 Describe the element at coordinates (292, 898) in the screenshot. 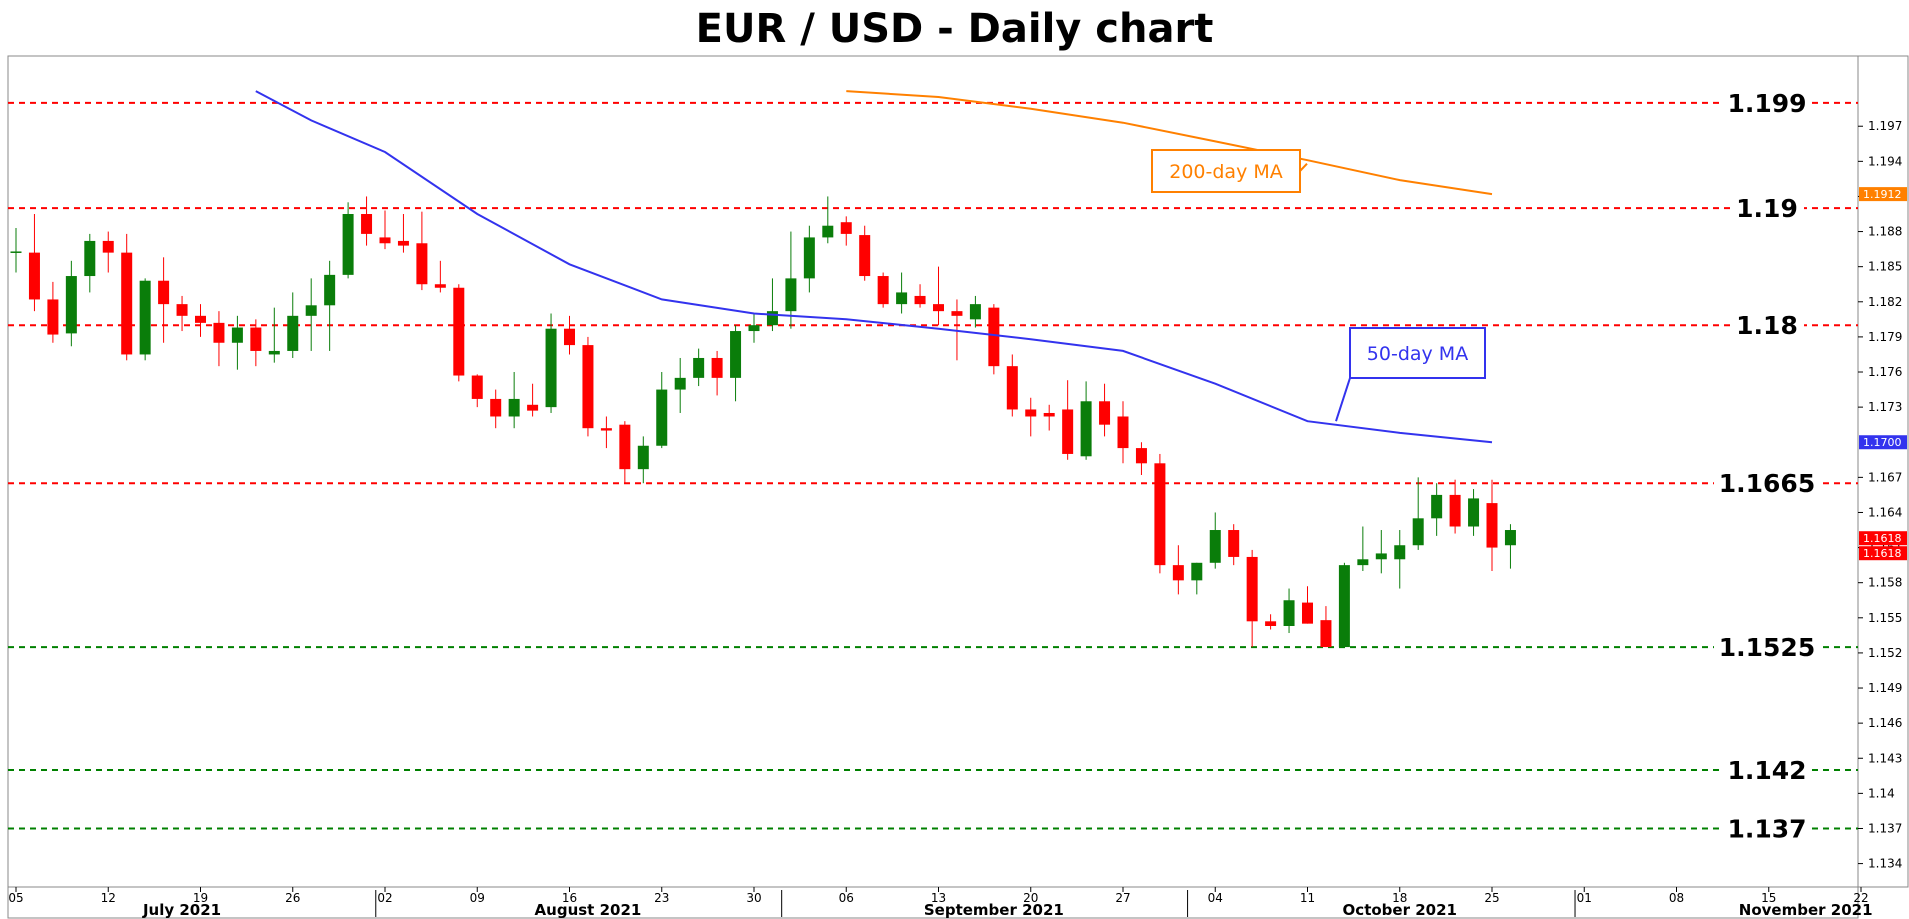

I see `x-tick-label: 26` at that location.